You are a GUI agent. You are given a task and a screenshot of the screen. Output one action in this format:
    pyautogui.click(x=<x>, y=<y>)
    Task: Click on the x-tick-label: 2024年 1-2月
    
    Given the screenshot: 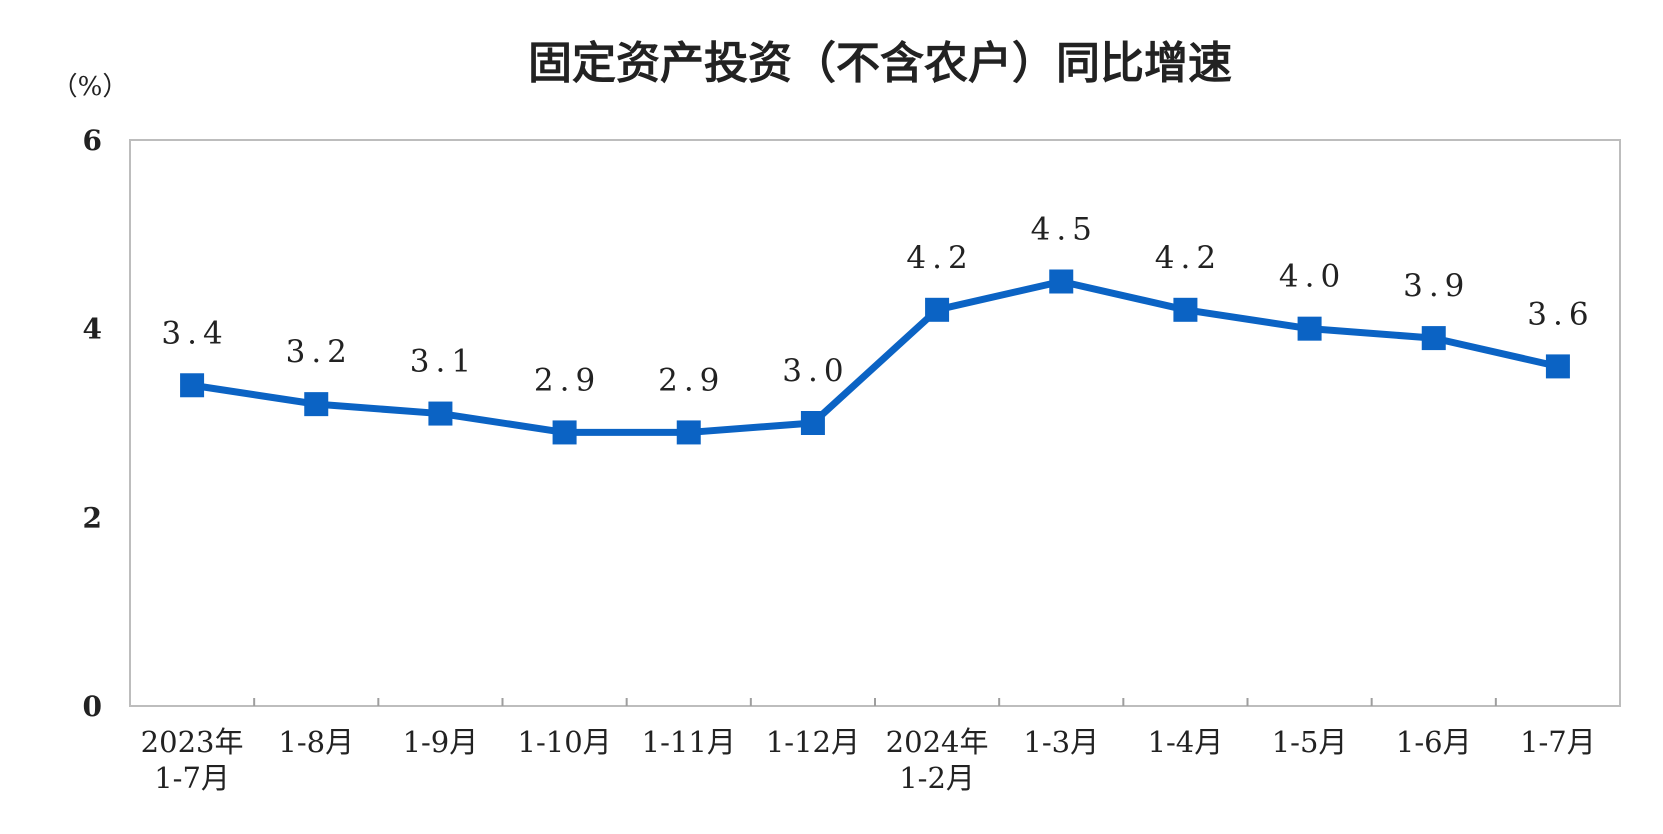 What is the action you would take?
    pyautogui.click(x=937, y=760)
    